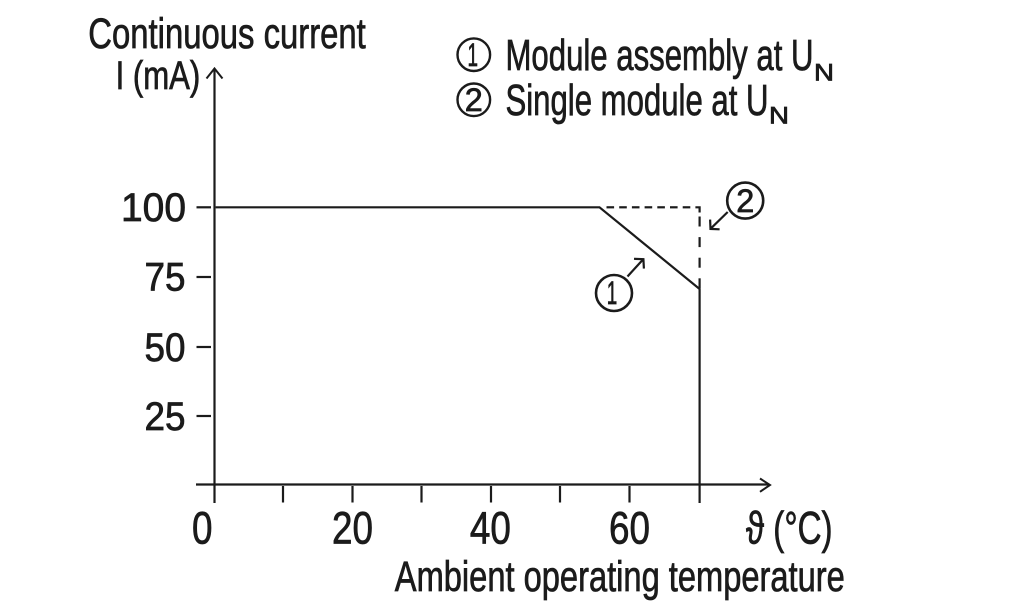 The width and height of the screenshot is (1024, 608). I want to click on svg-text: 25, so click(165, 417).